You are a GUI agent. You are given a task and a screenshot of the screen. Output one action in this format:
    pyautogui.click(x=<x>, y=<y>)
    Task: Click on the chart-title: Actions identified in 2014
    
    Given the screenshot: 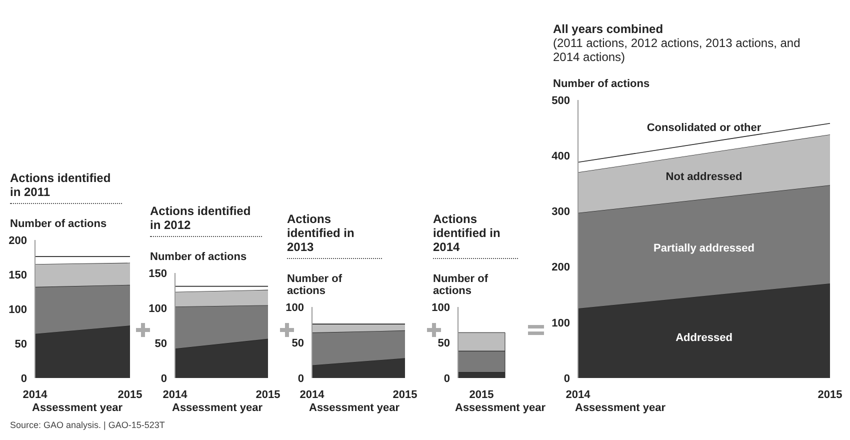 What is the action you would take?
    pyautogui.click(x=475, y=235)
    